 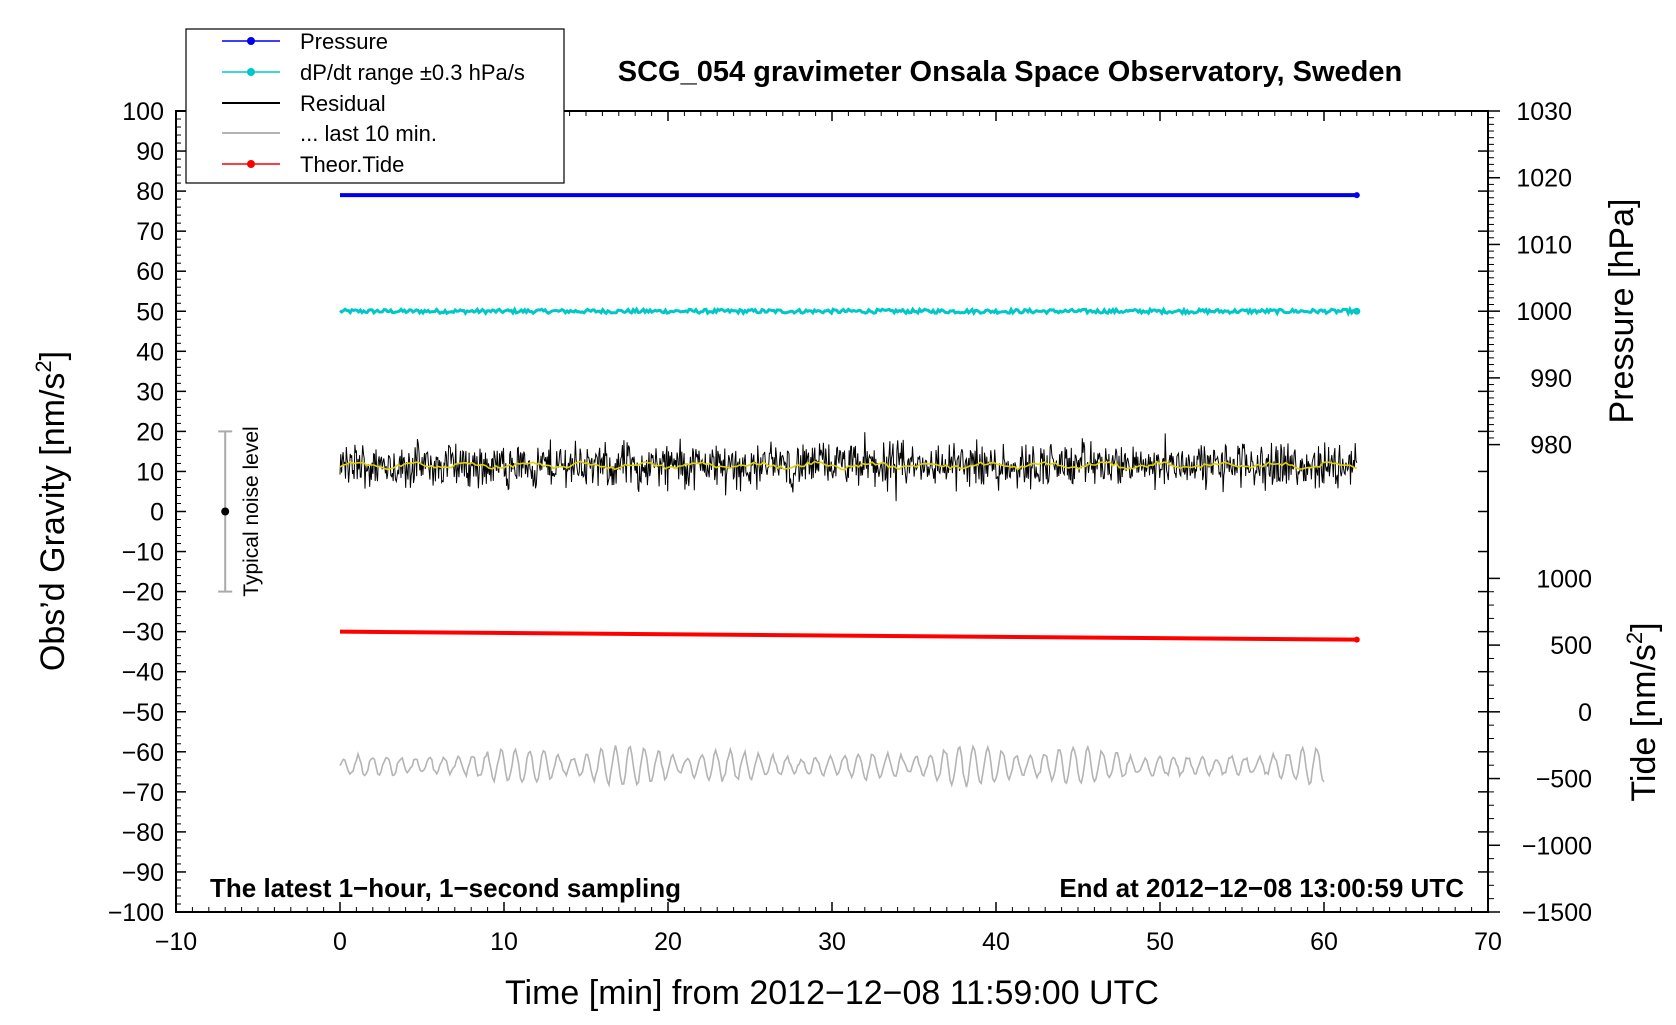 I want to click on x-tick-label: 10, so click(x=504, y=942).